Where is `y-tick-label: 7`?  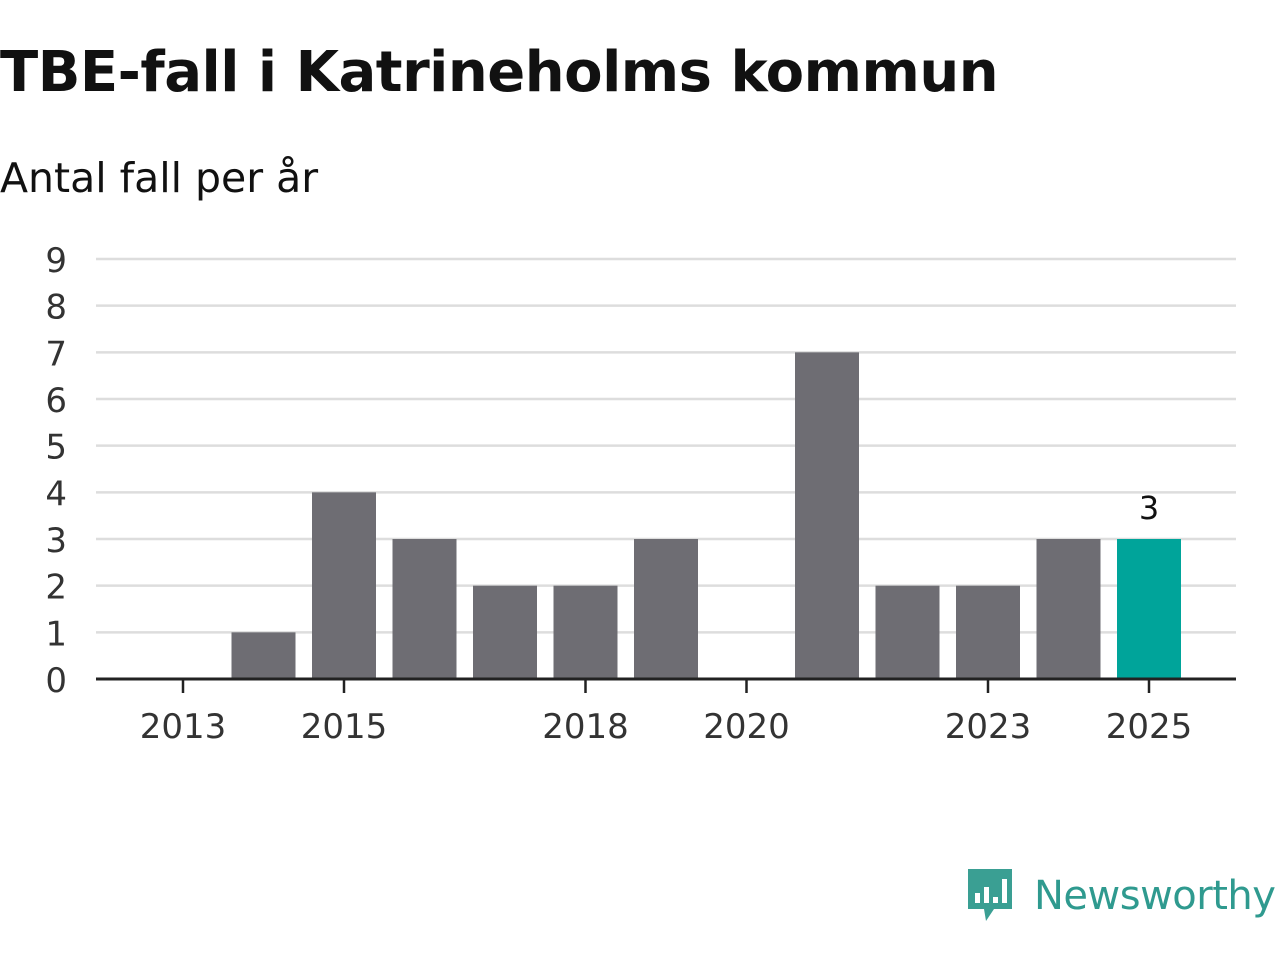
y-tick-label: 7 is located at coordinates (56, 354).